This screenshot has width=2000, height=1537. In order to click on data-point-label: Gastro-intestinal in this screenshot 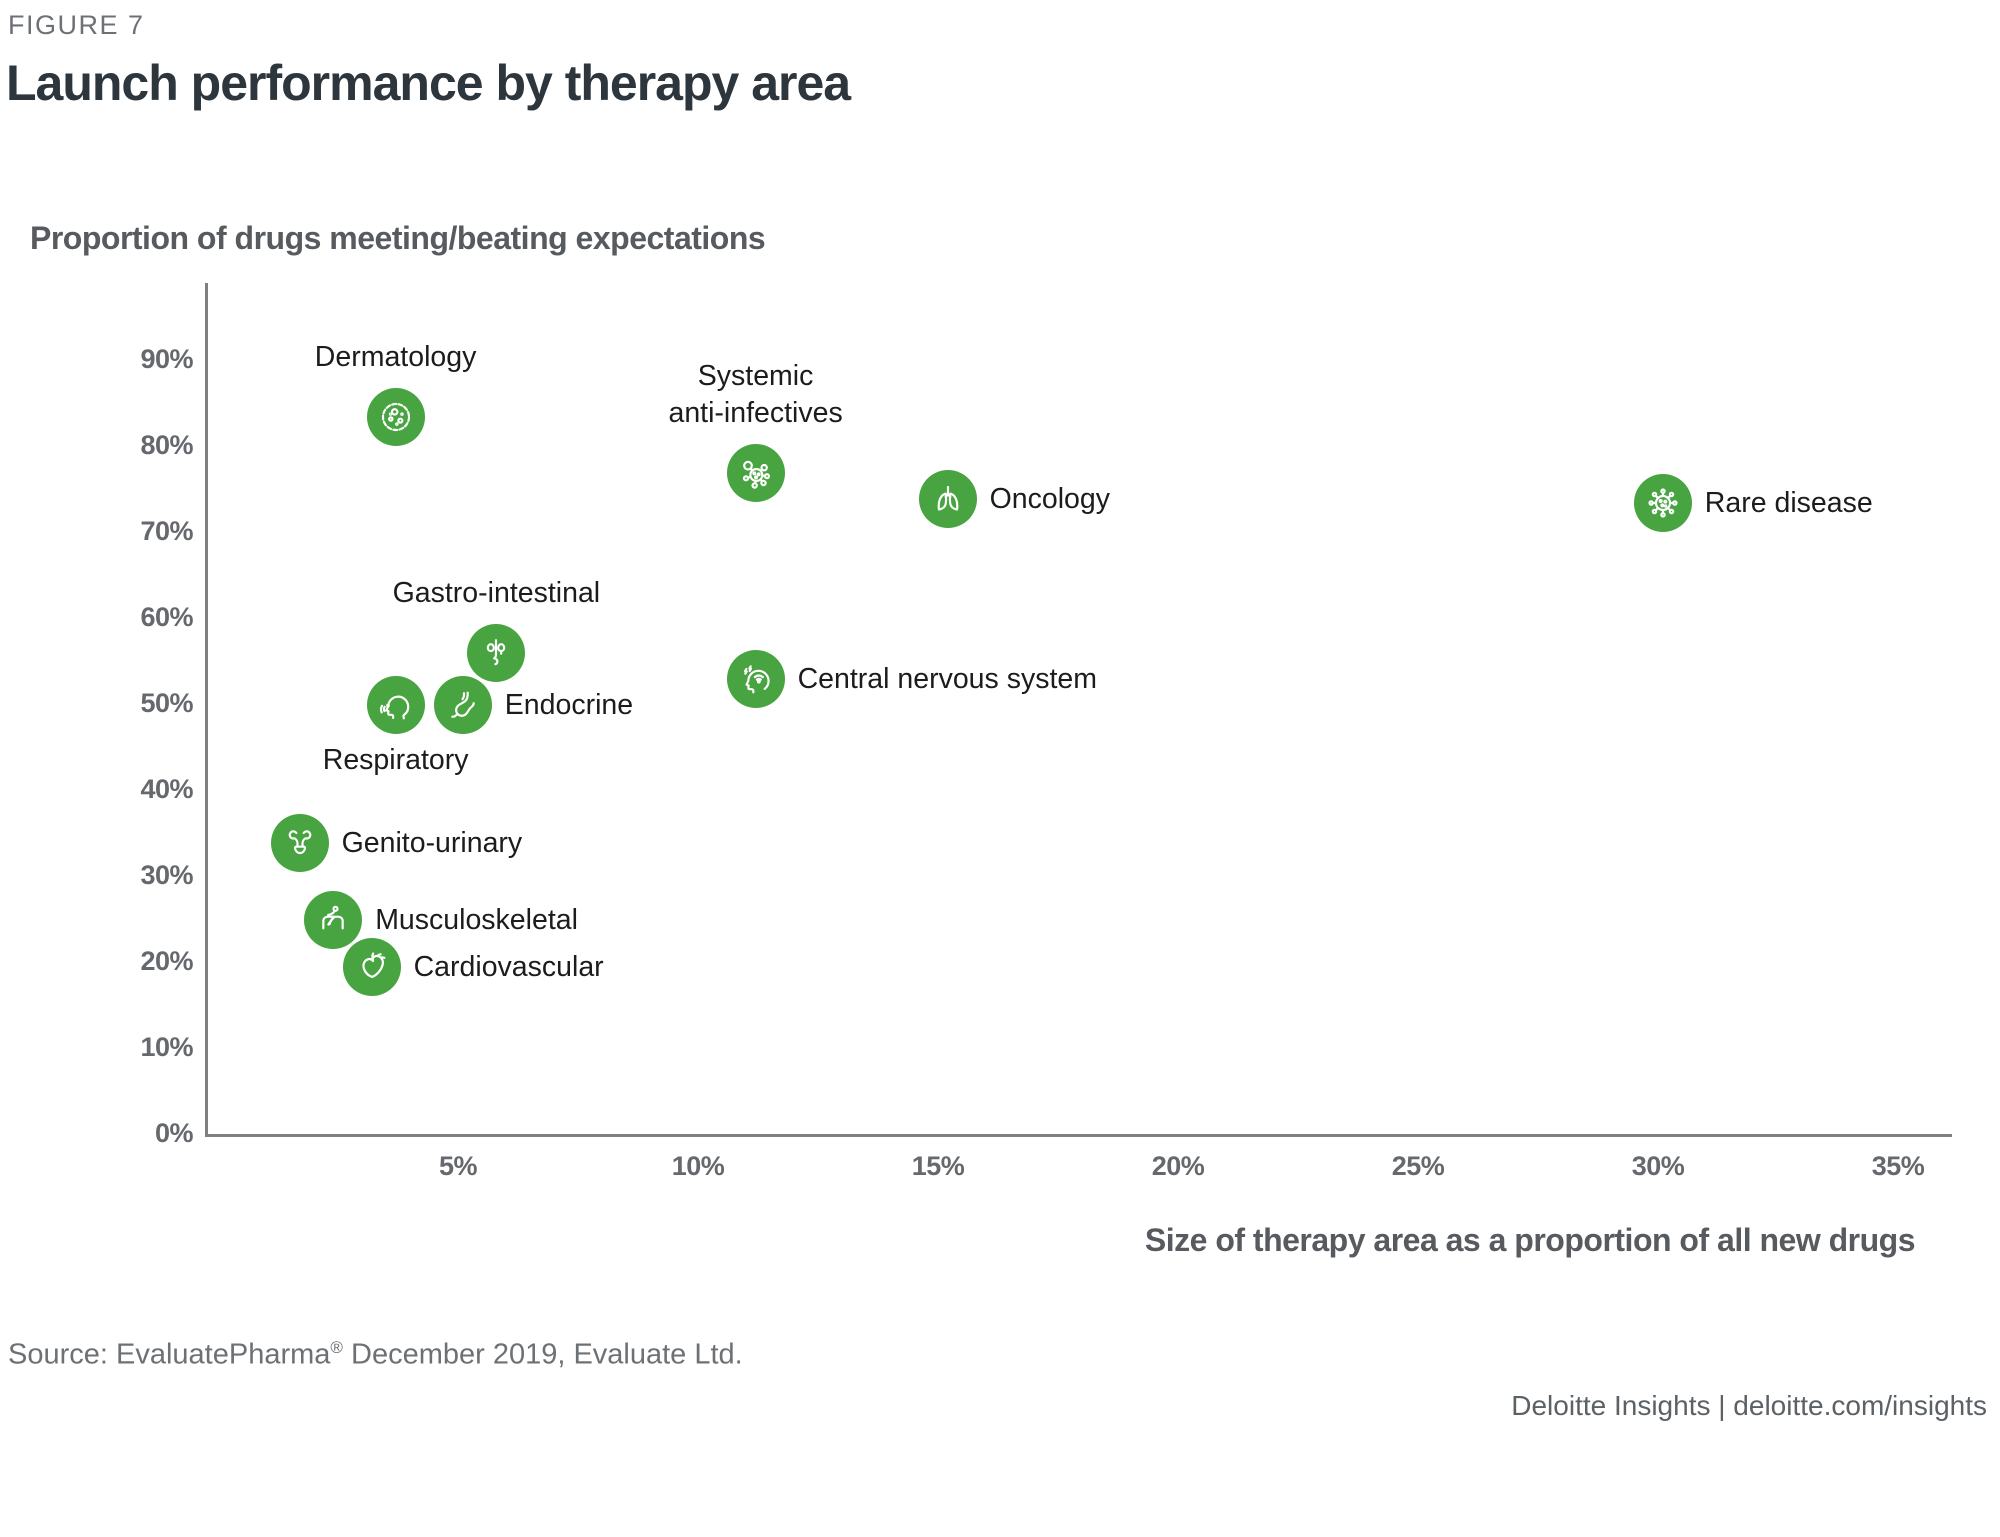, I will do `click(496, 593)`.